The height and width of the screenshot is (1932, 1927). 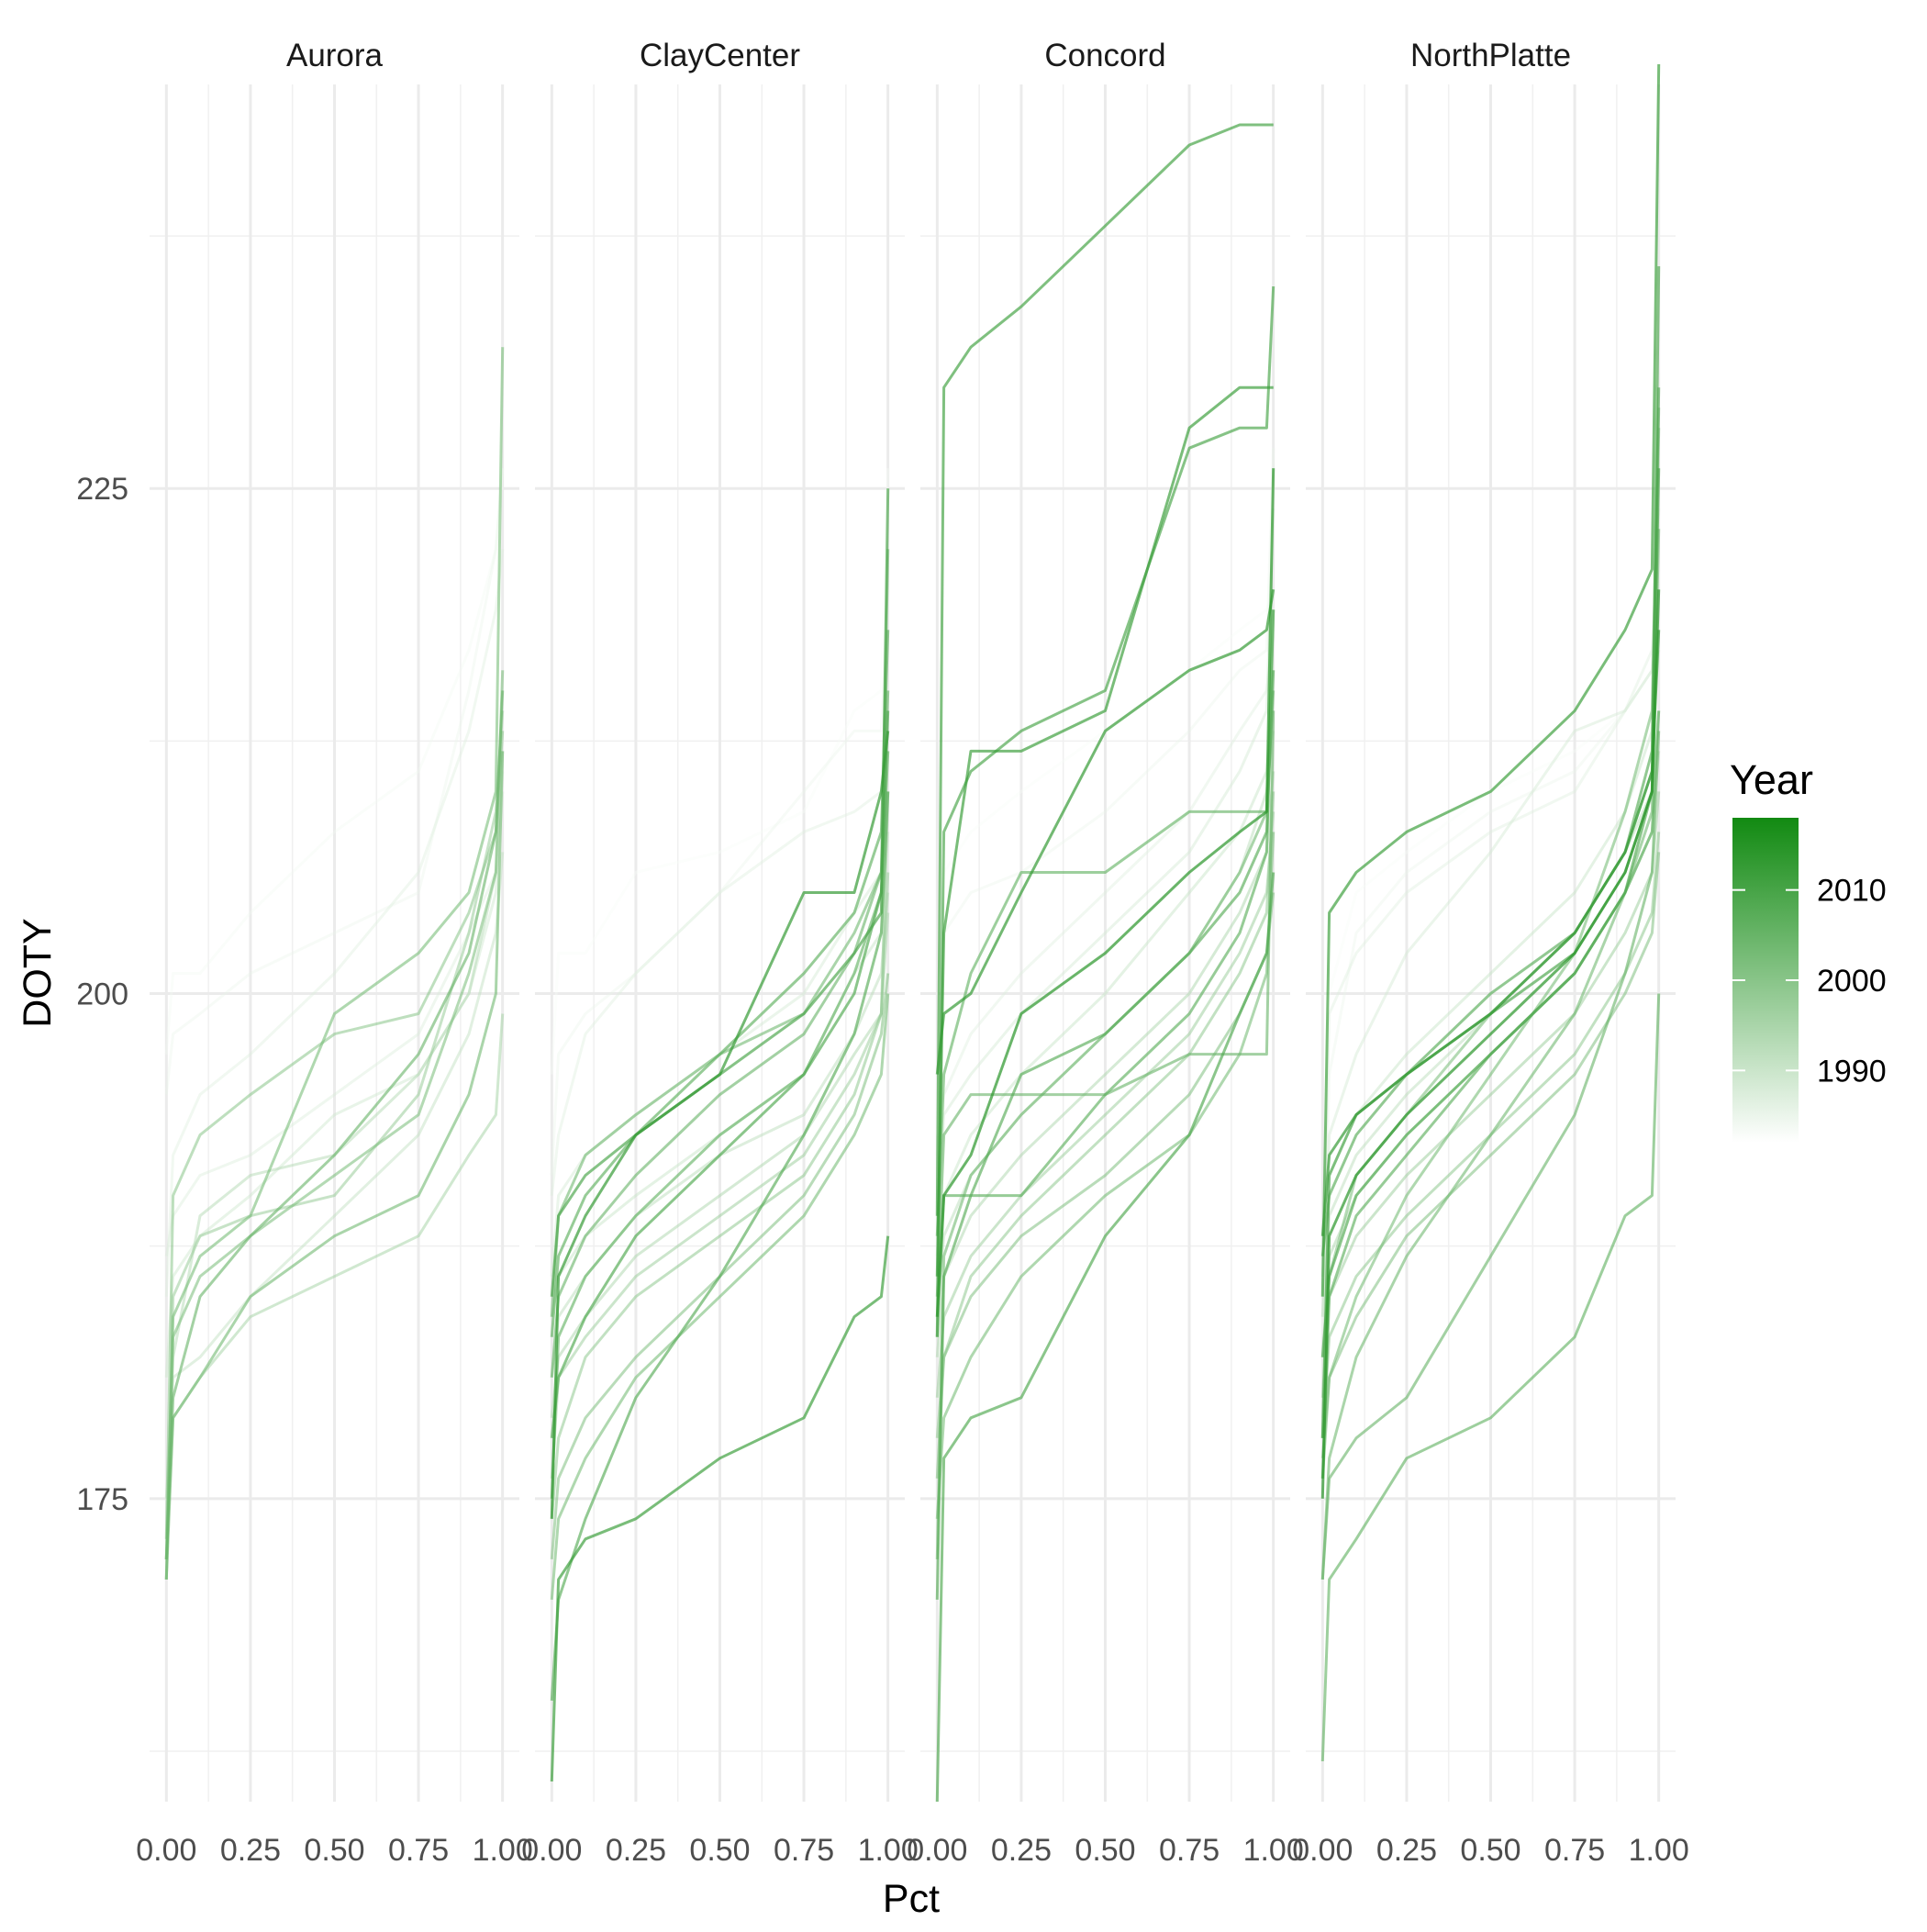 I want to click on facet-strip-label: Aurora, so click(x=335, y=55).